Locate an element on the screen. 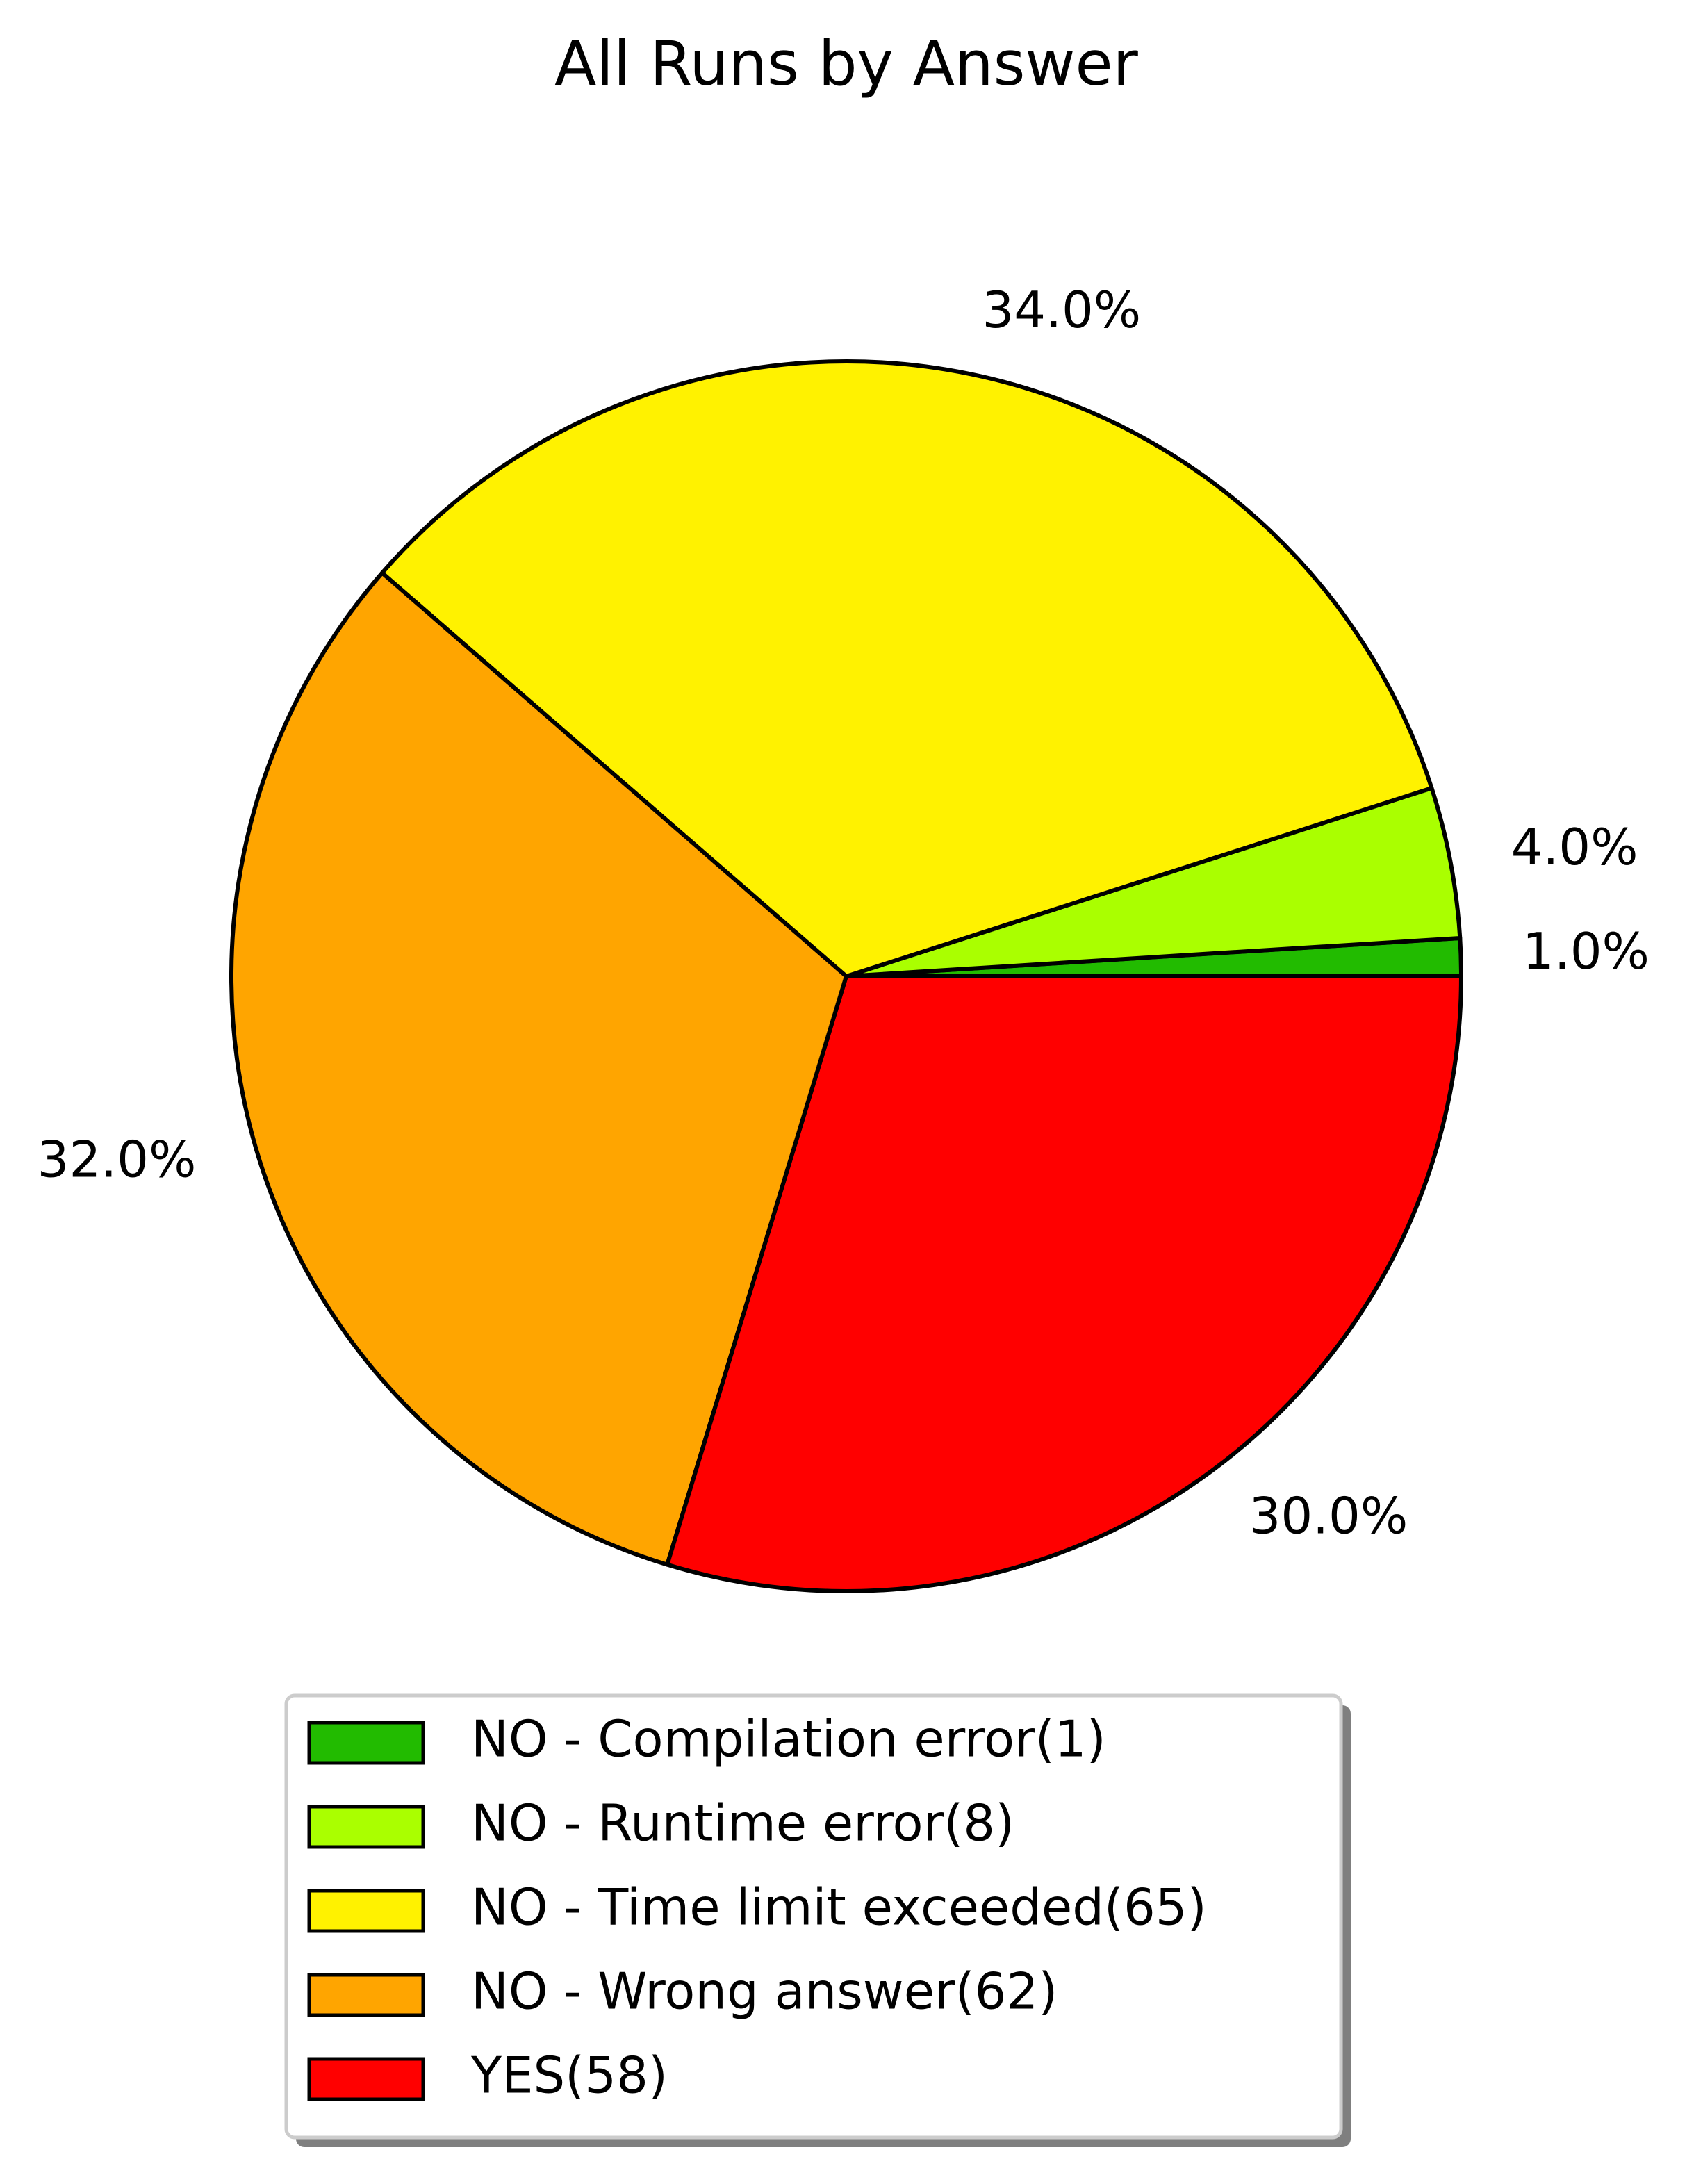  chart-title: All Runs by Answer is located at coordinates (846, 63).